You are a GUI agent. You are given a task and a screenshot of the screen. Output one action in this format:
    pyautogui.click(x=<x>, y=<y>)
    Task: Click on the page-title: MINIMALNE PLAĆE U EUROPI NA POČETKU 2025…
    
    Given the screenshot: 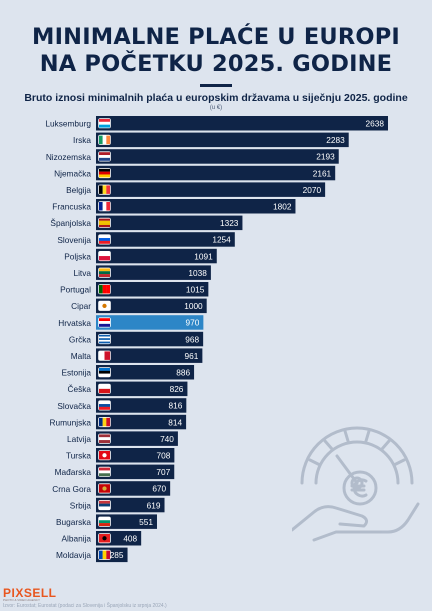 What is the action you would take?
    pyautogui.click(x=216, y=51)
    